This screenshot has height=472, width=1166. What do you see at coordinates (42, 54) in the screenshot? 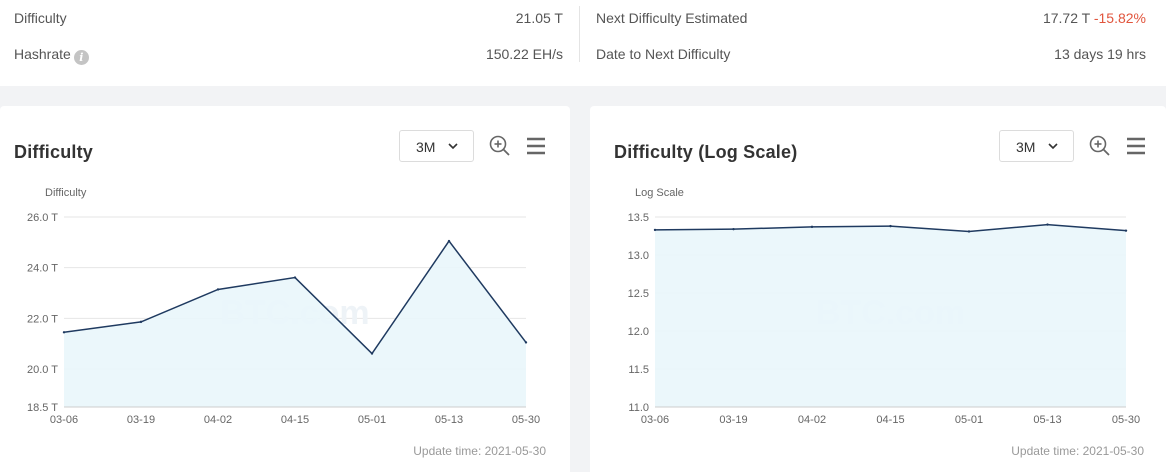
I see `hashrate-label: Hashrate` at bounding box center [42, 54].